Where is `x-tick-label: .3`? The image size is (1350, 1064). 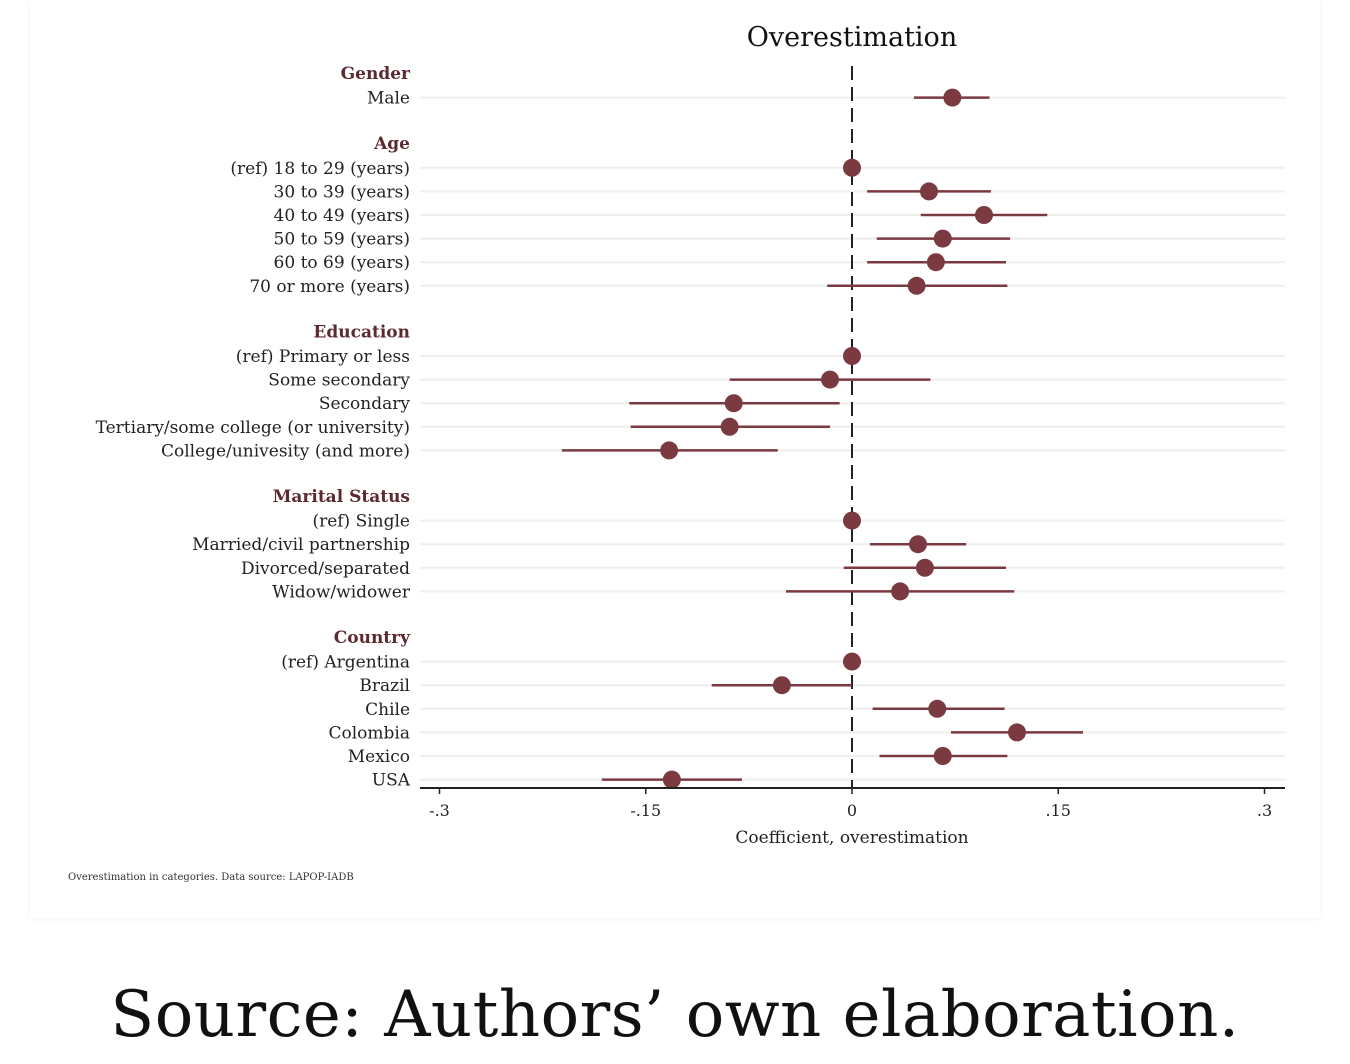
x-tick-label: .3 is located at coordinates (1264, 810).